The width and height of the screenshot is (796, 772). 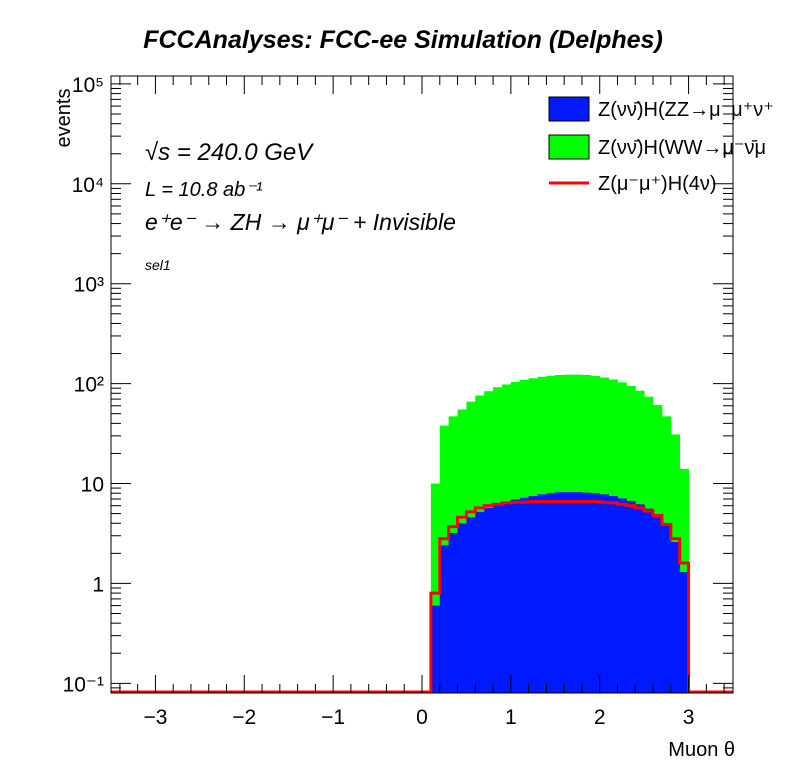 What do you see at coordinates (155, 717) in the screenshot?
I see `x-tick-label: −3` at bounding box center [155, 717].